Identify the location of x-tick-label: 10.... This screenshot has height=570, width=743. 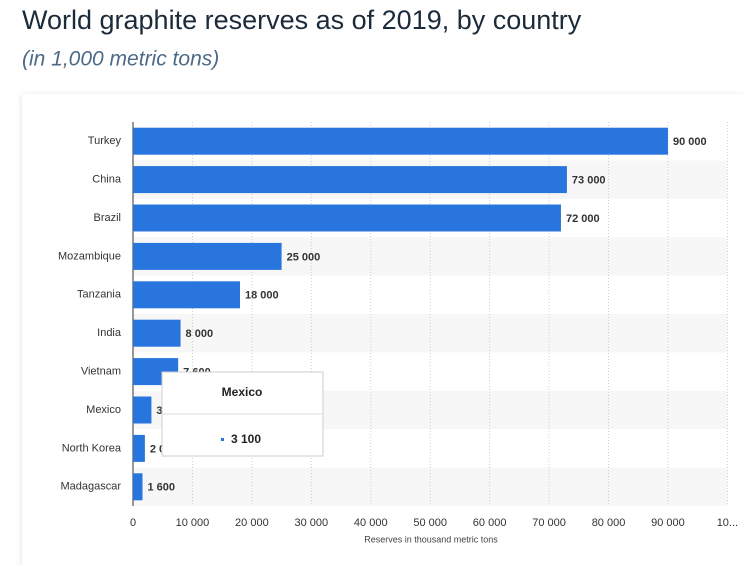
(727, 523).